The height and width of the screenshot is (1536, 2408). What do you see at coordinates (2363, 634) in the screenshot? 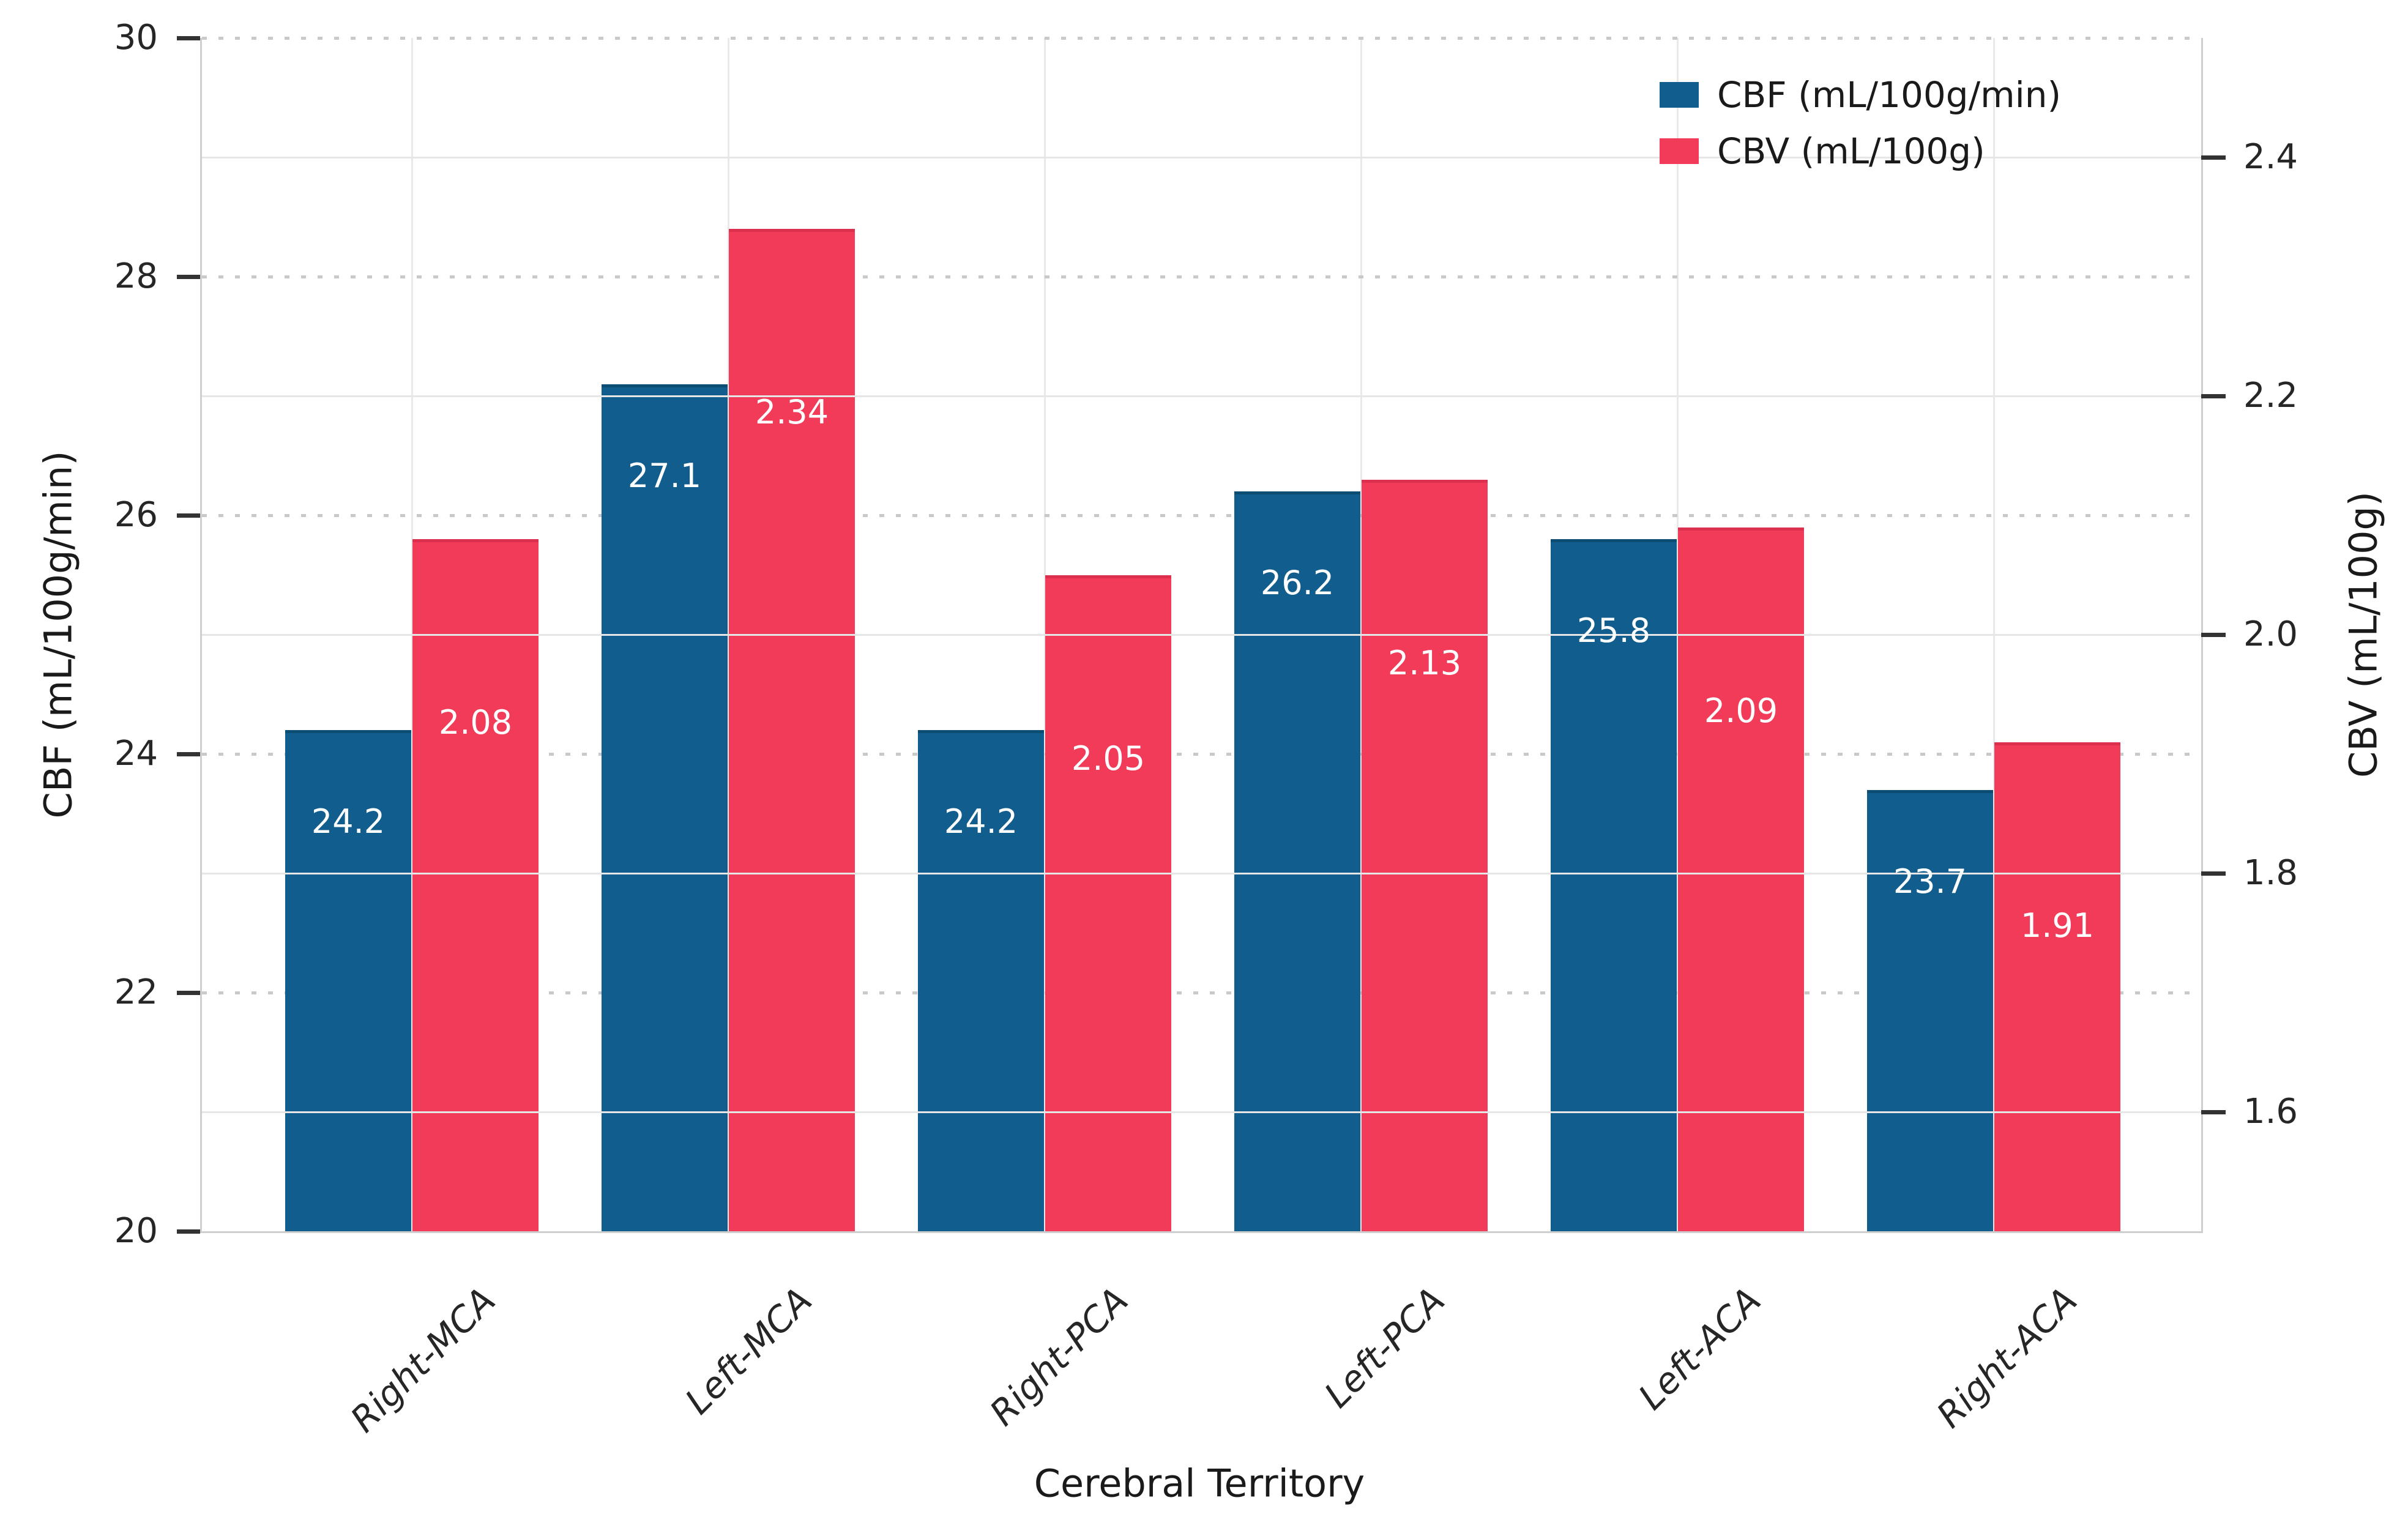
I see `y-axis-label-right: CBV (mL/100g)` at bounding box center [2363, 634].